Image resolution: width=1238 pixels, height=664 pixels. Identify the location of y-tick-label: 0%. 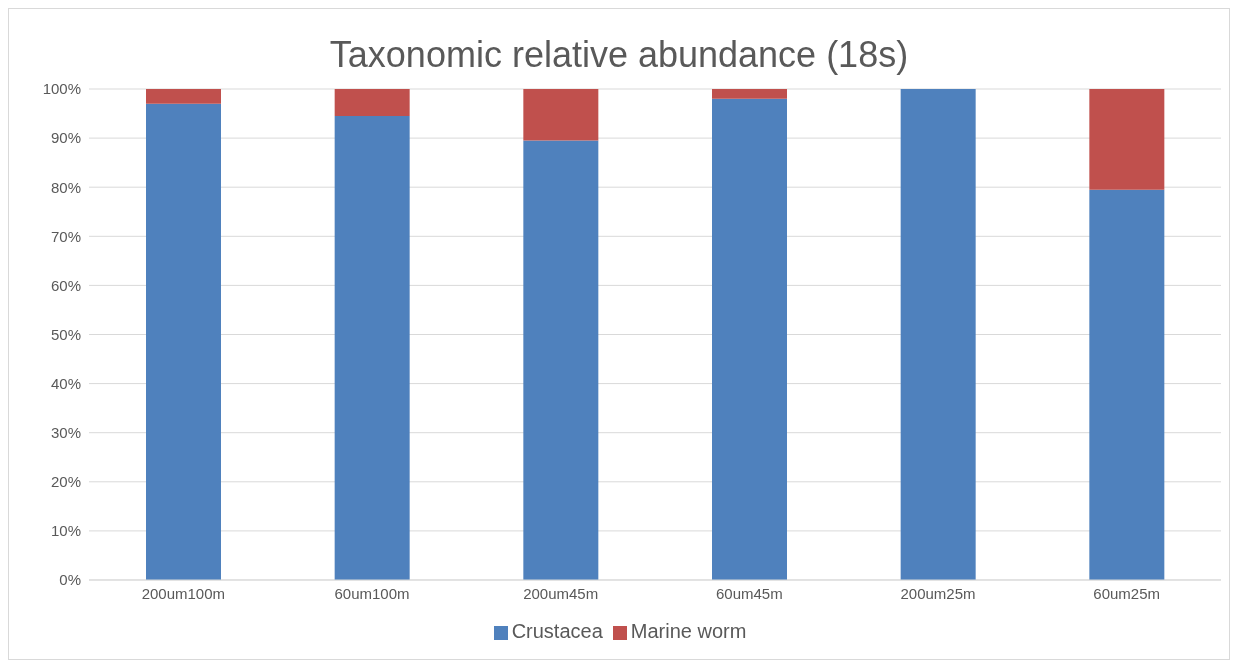
(70, 580).